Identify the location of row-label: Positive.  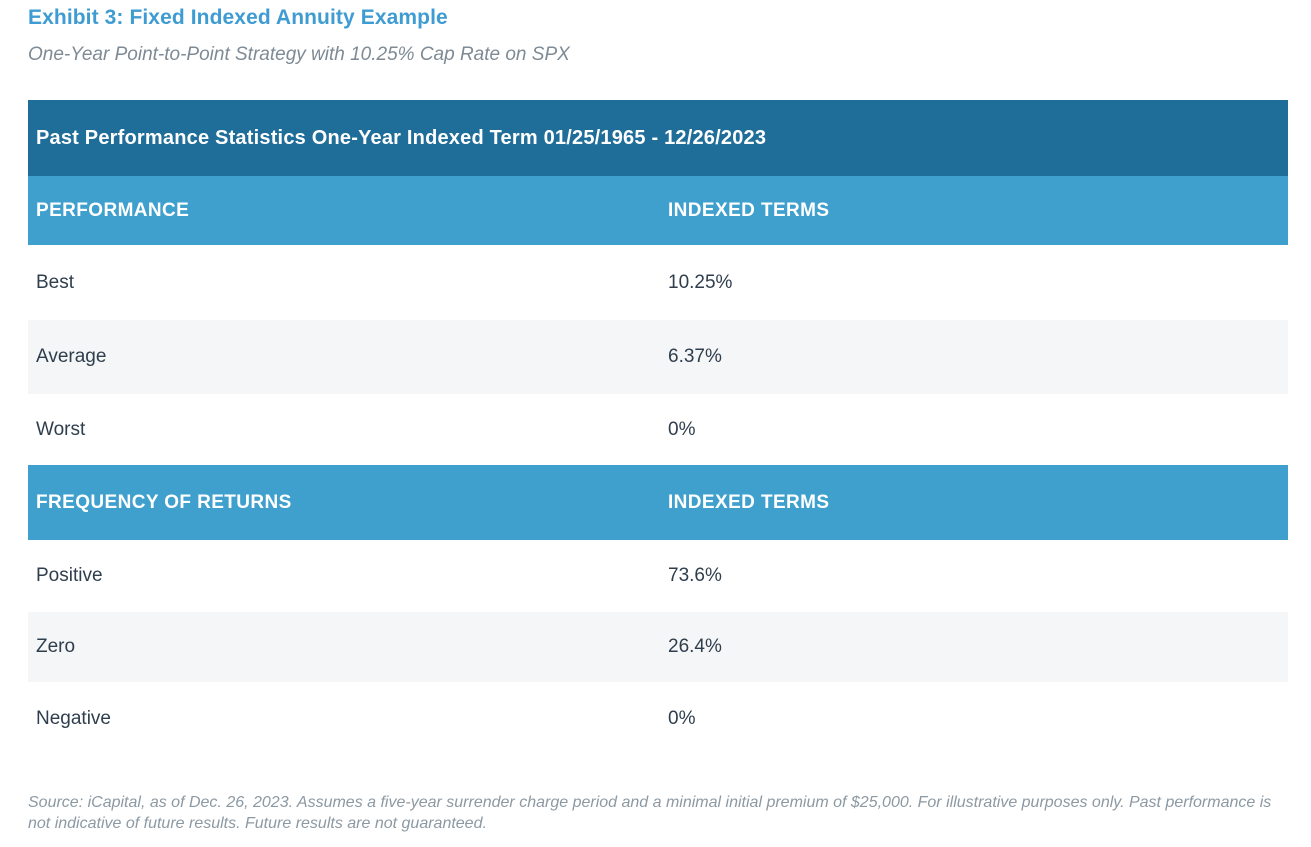
(69, 575).